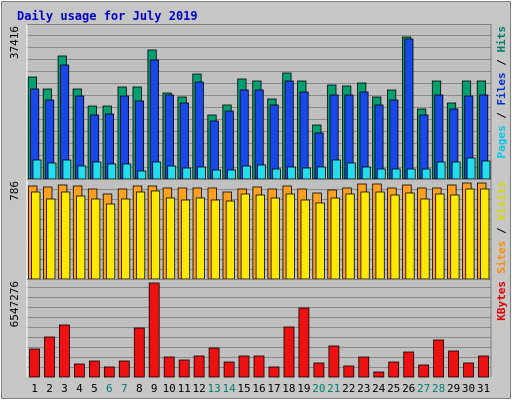 The height and width of the screenshot is (400, 512). What do you see at coordinates (423, 388) in the screenshot?
I see `x-tick-label-day-27: 27` at bounding box center [423, 388].